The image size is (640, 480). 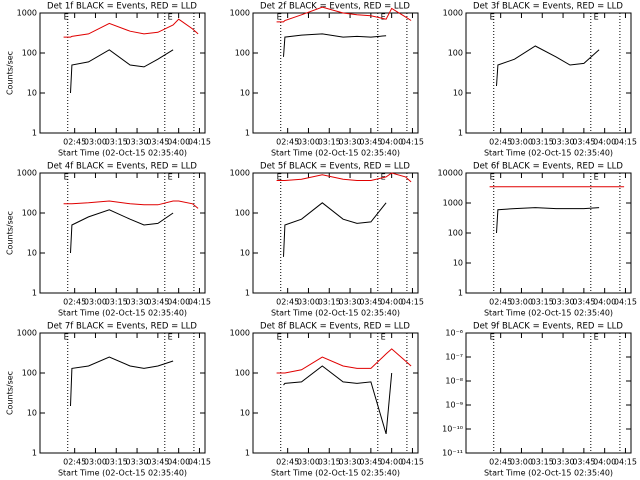 What do you see at coordinates (454, 405) in the screenshot?
I see `y-tick-label: 10⁻⁹` at bounding box center [454, 405].